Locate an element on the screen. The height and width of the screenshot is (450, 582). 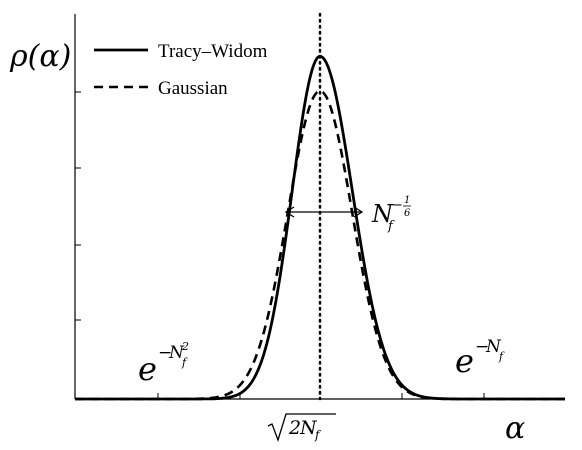
legend: Tracy–Widom Gaussian is located at coordinates (181, 70).